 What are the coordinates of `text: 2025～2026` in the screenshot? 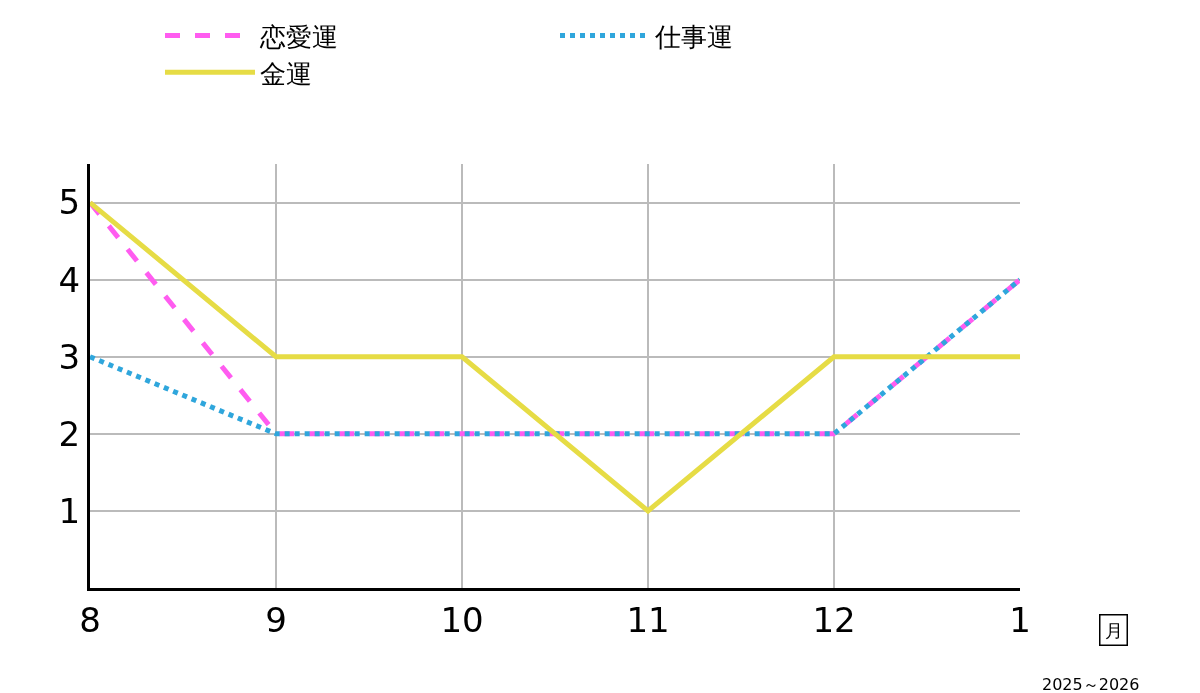 It's located at (1091, 684).